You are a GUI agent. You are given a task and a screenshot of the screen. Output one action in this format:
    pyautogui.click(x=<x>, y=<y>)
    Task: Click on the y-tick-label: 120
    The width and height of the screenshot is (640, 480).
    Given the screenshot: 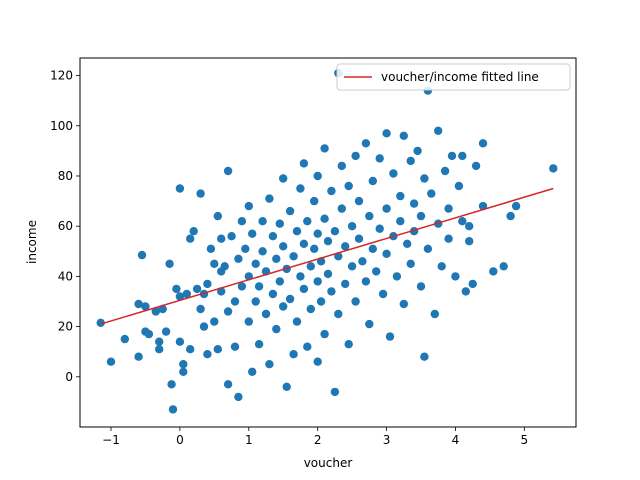 What is the action you would take?
    pyautogui.click(x=61, y=76)
    